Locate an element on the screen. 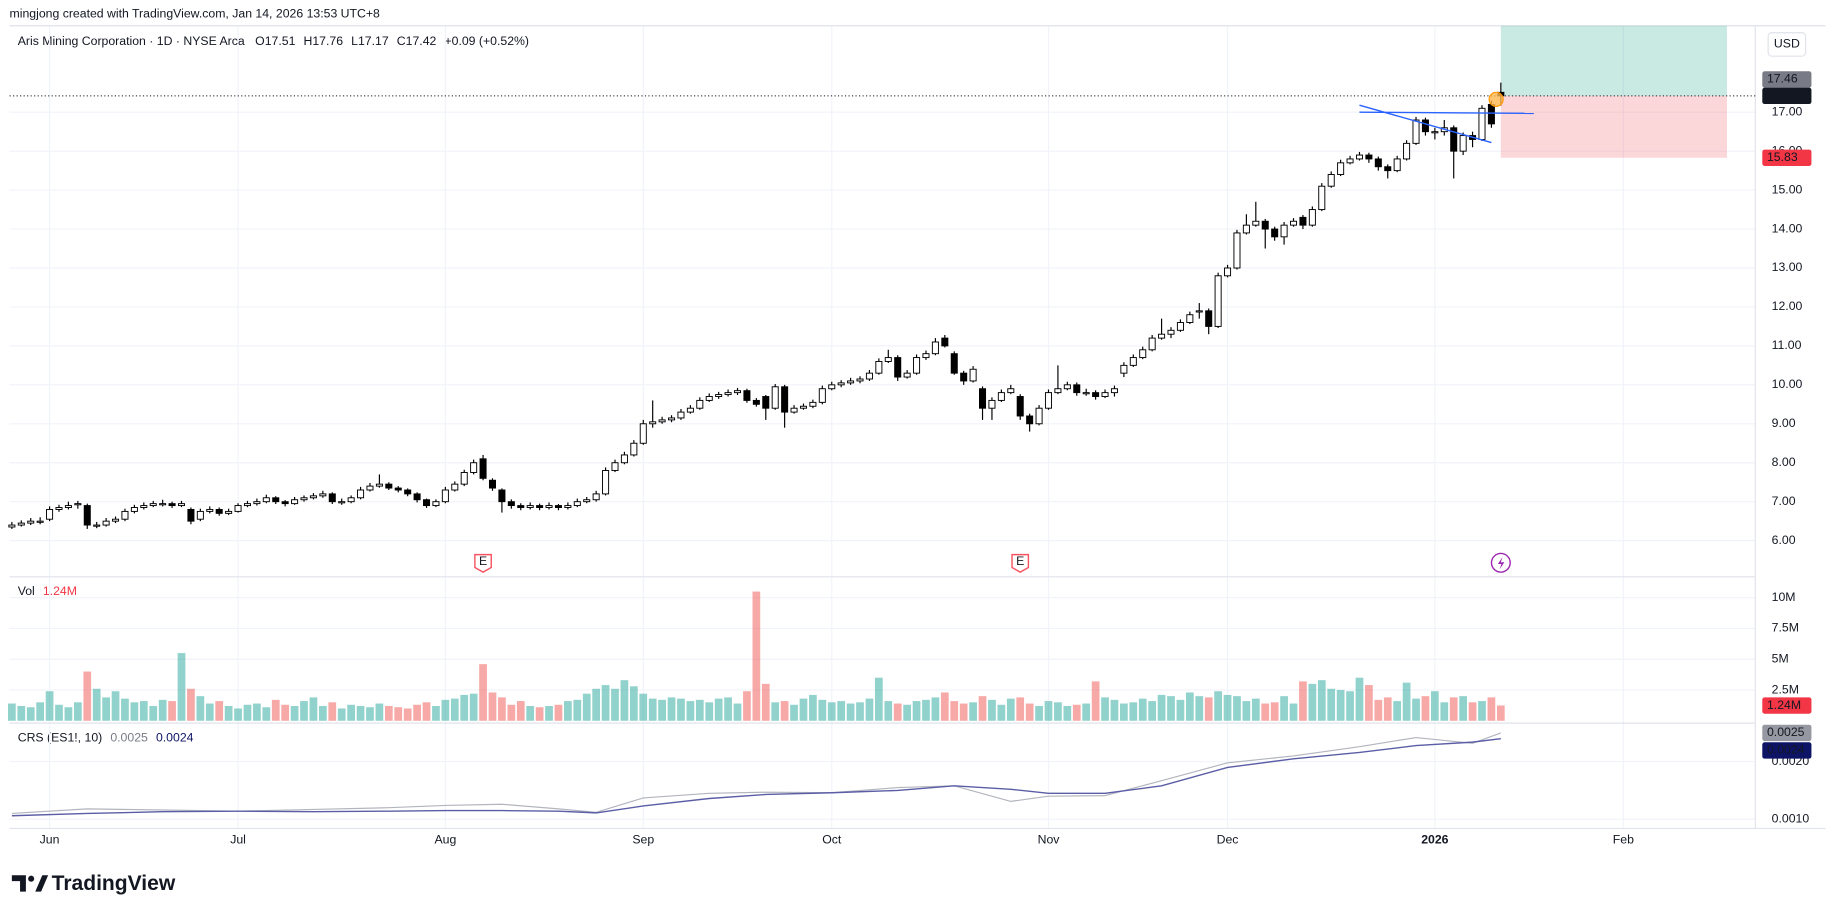  crs-label: 0.0025 is located at coordinates (1786, 732).